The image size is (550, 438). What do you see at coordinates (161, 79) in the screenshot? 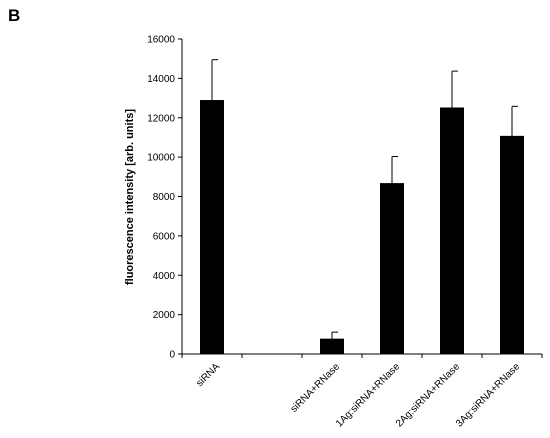
I see `y-tick-label: 14000` at bounding box center [161, 79].